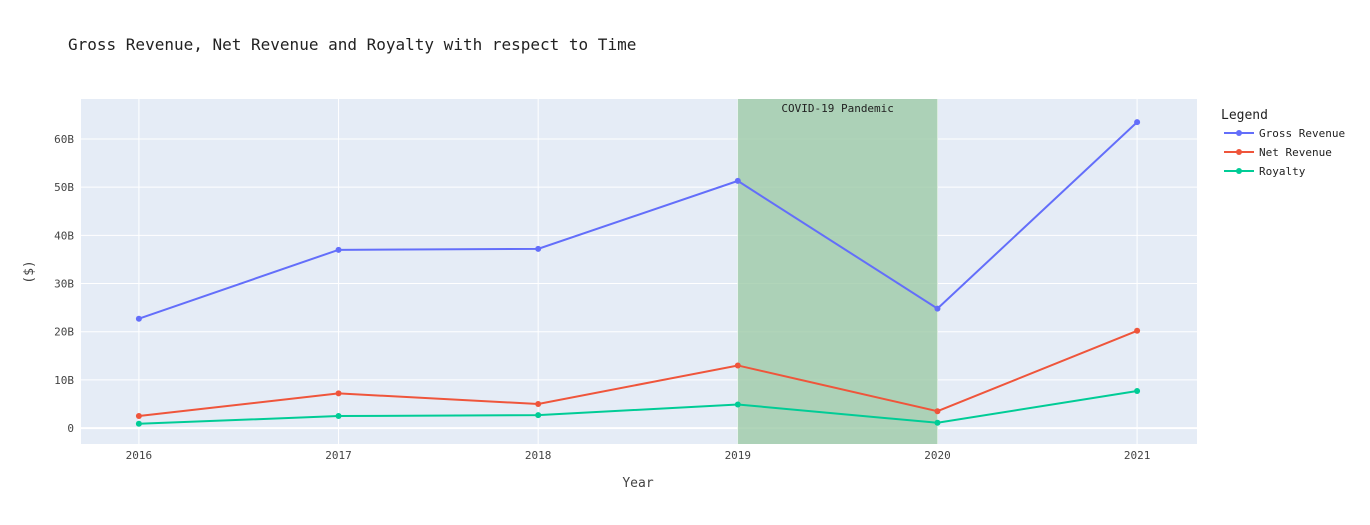 Image resolution: width=1370 pixels, height=525 pixels. What do you see at coordinates (937, 422) in the screenshot?
I see `point-royalty-2020` at bounding box center [937, 422].